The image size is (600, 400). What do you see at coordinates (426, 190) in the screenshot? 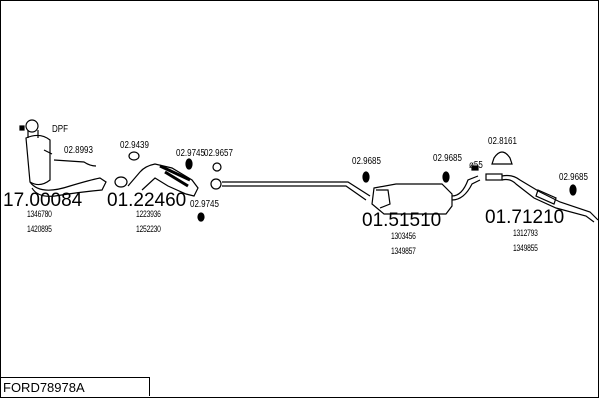
I see `rear-silencer` at bounding box center [426, 190].